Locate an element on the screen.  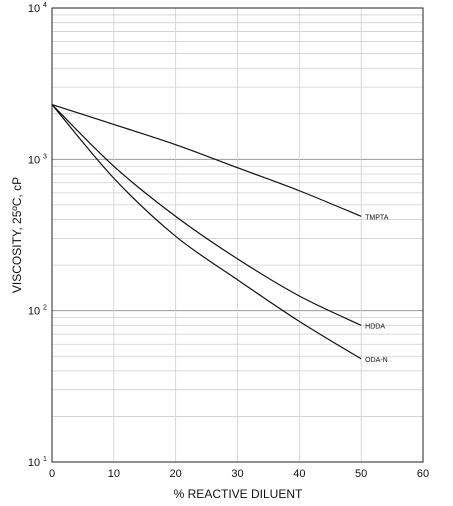
x-tick-label: 30 is located at coordinates (237, 474).